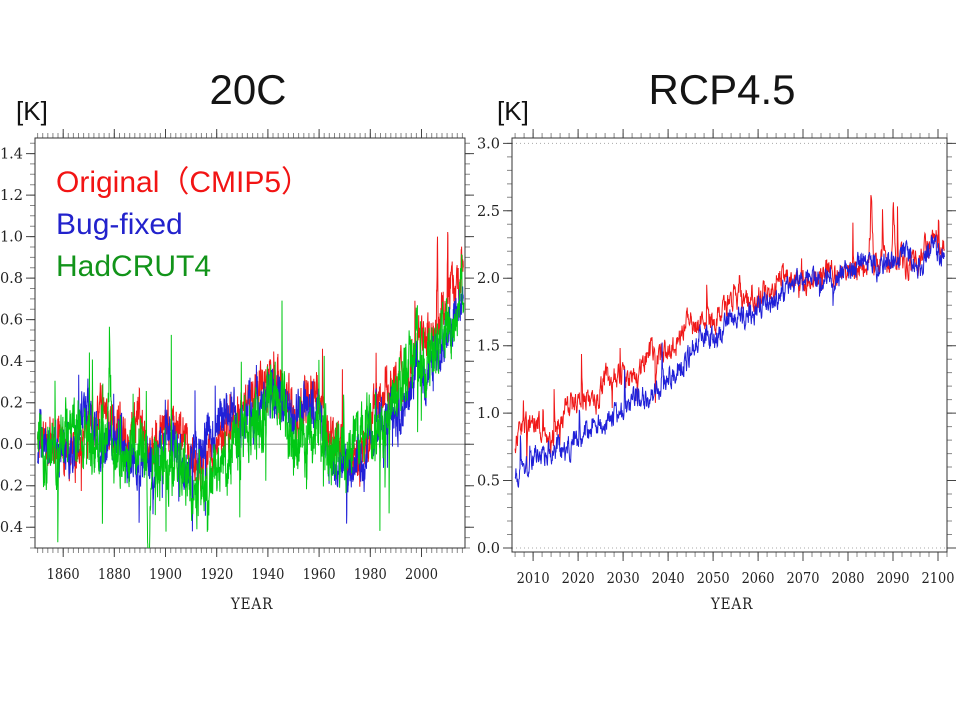  What do you see at coordinates (893, 578) in the screenshot?
I see `x-tick-label: 2090` at bounding box center [893, 578].